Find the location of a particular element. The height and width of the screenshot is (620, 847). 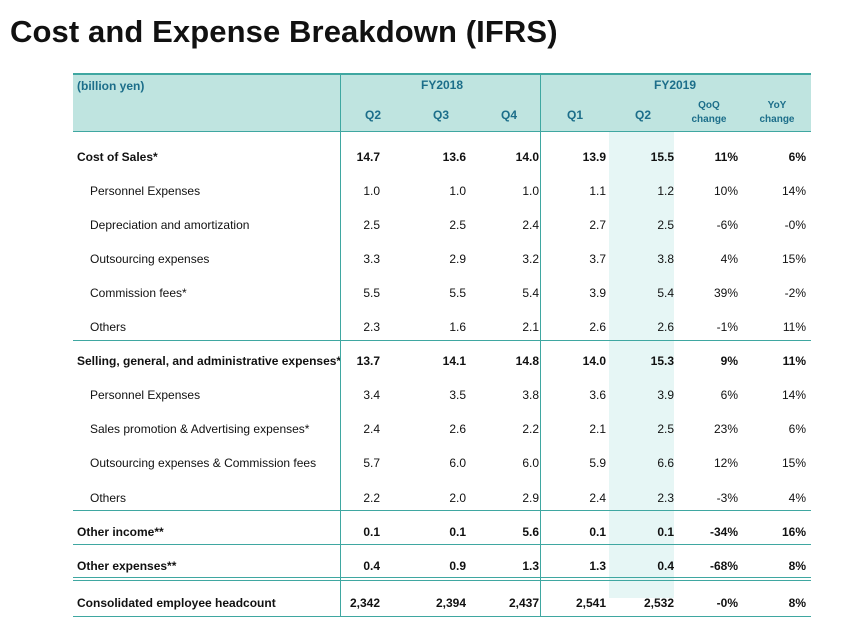

table-cell: -34% is located at coordinates (723, 532).